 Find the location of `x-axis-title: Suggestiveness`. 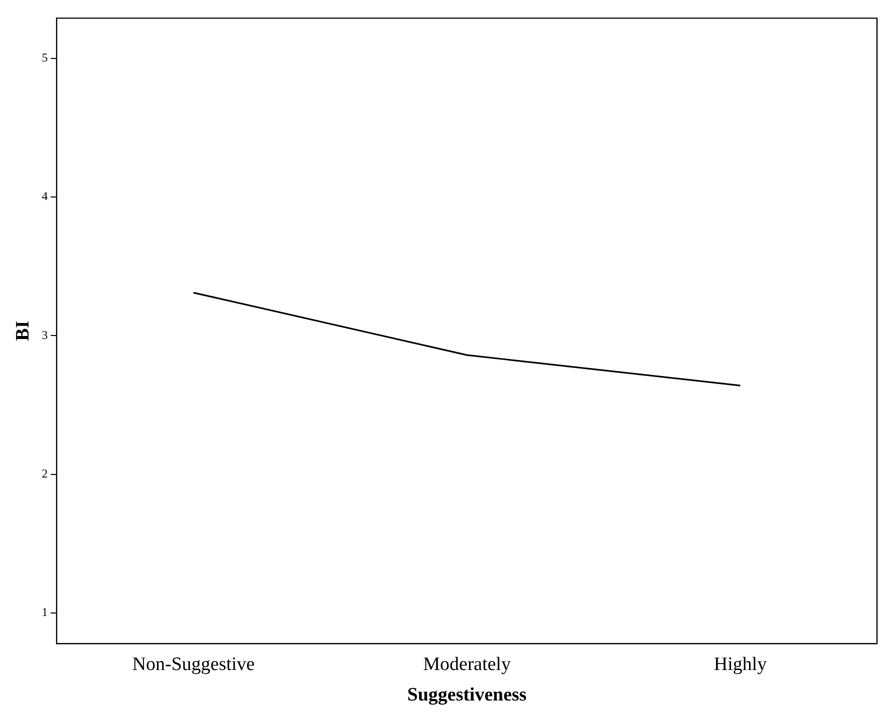

x-axis-title: Suggestiveness is located at coordinates (467, 695).